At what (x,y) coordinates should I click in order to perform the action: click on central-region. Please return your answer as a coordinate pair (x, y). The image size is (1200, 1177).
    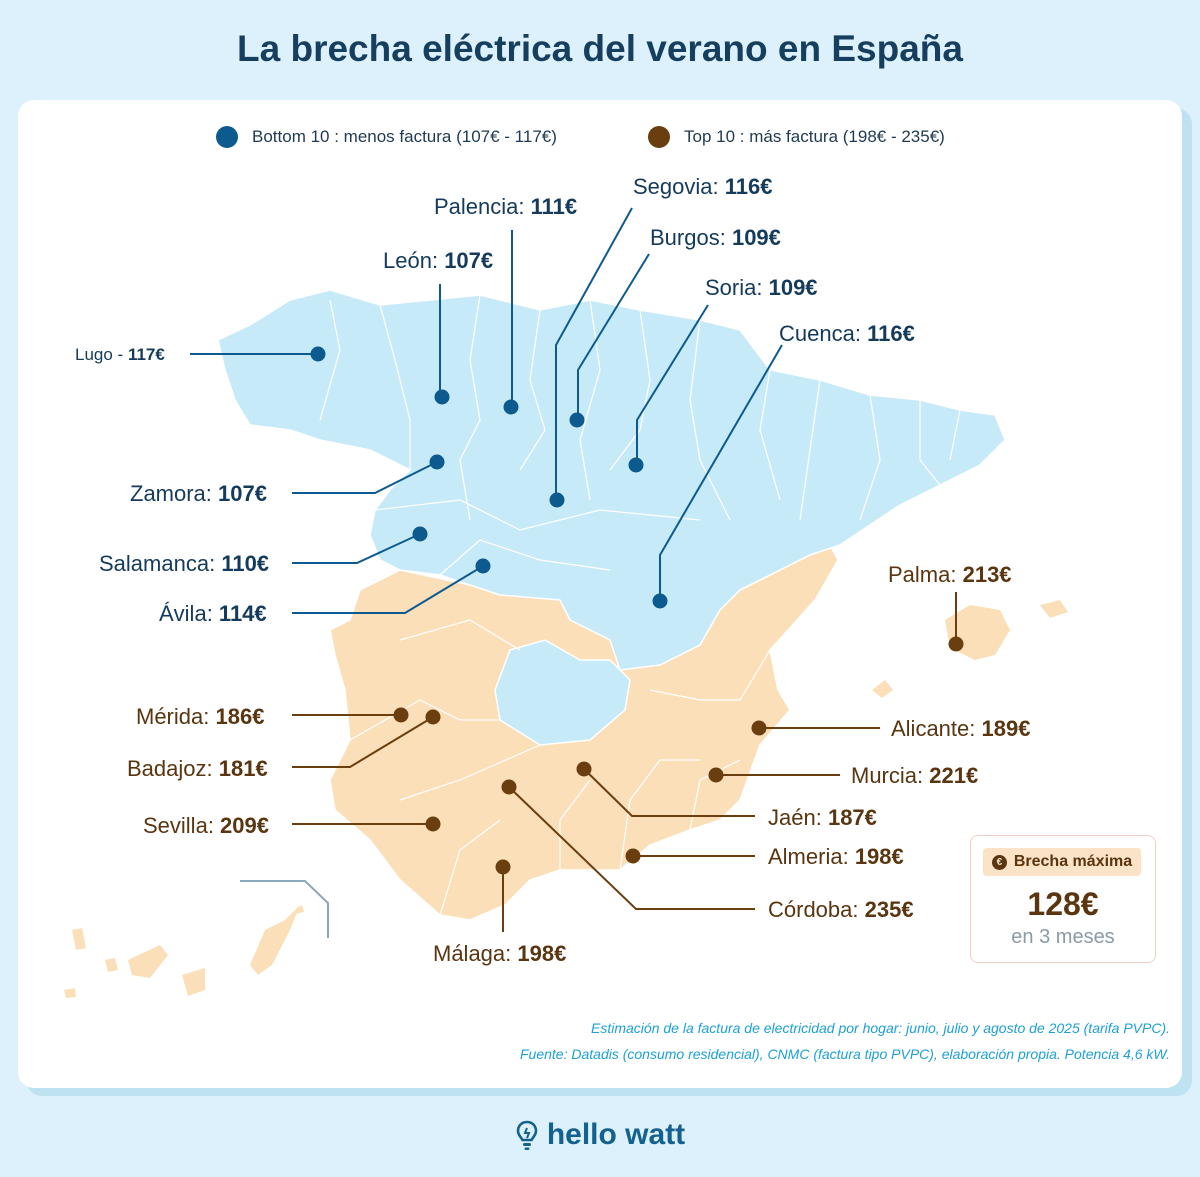
    Looking at the image, I should click on (562, 692).